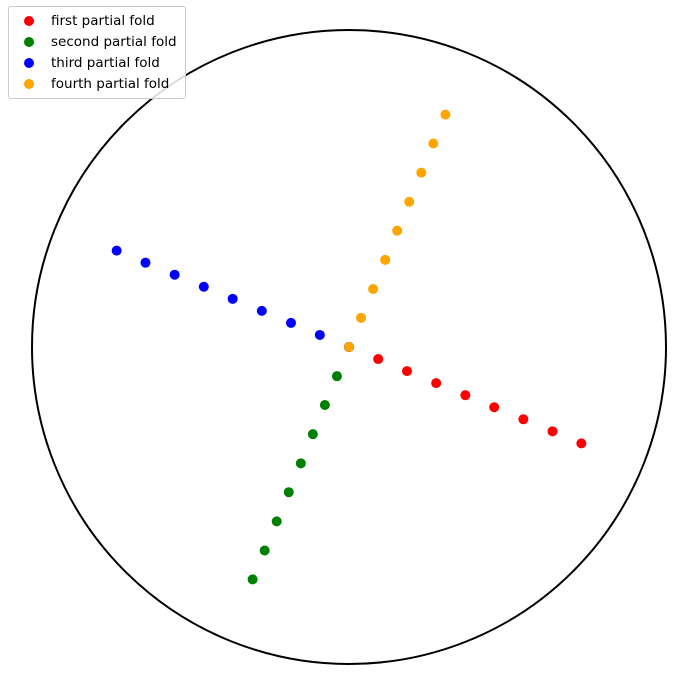 The height and width of the screenshot is (693, 697). Describe the element at coordinates (110, 83) in the screenshot. I see `legend-label-fourth: fourth partial fold` at that location.